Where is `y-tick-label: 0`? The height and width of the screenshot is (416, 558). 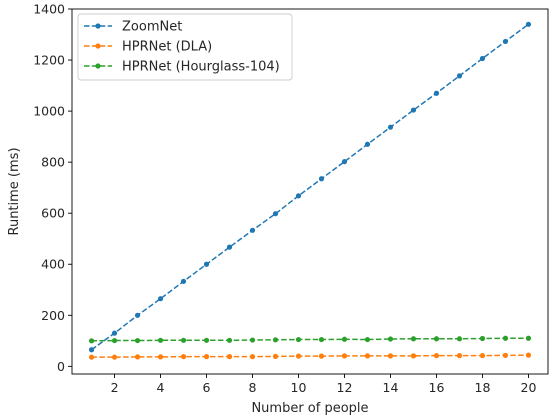
y-tick-label: 0 is located at coordinates (61, 366).